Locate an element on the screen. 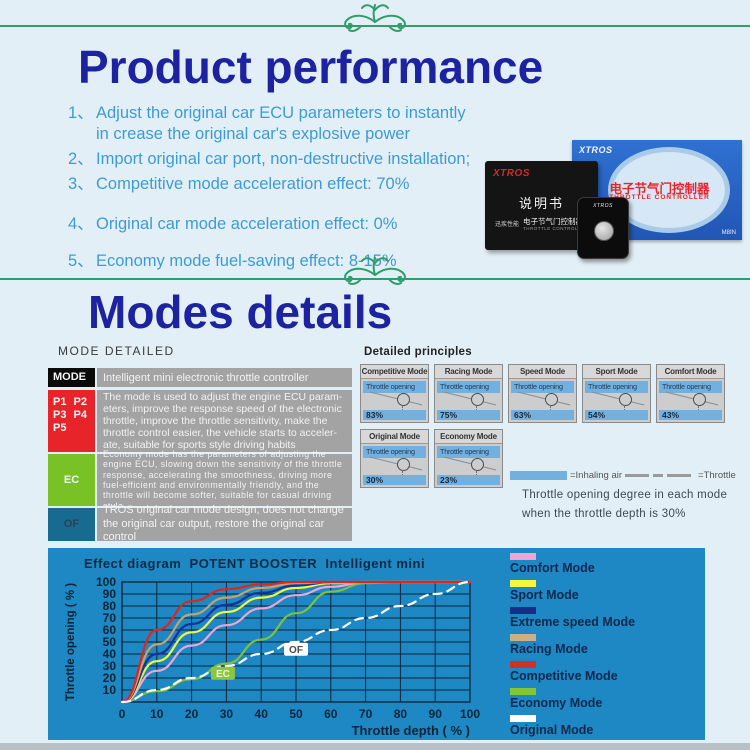 This screenshot has height=750, width=750. top-divider-line is located at coordinates (375, 26).